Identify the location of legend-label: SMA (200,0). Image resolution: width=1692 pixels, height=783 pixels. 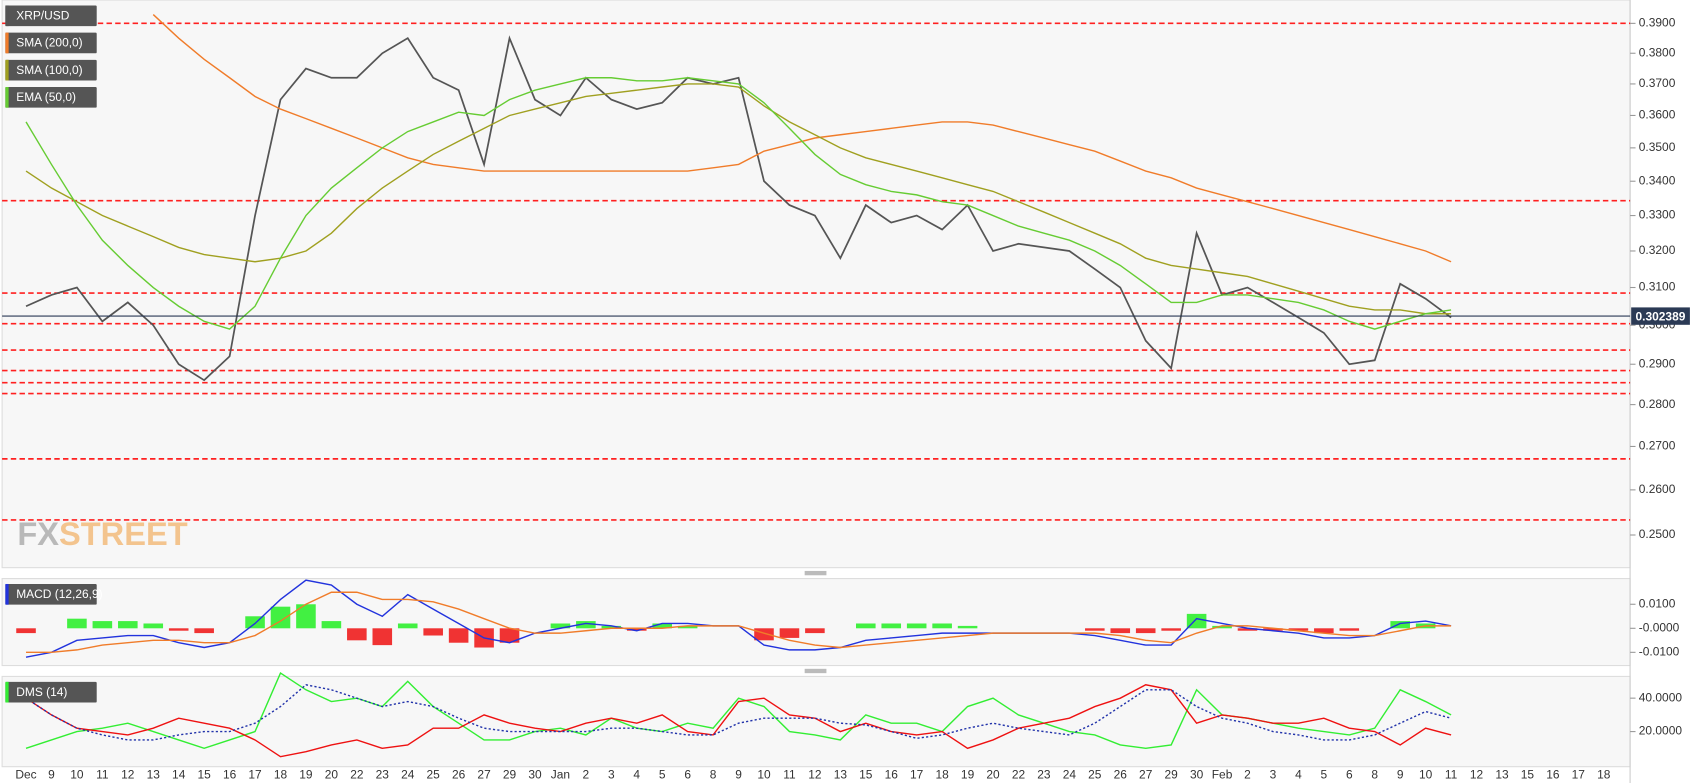
(49, 43).